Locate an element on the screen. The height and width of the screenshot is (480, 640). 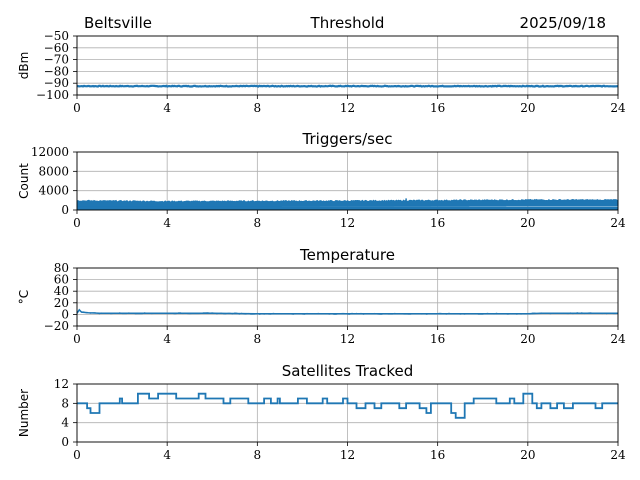
y-tick-label: −20 is located at coordinates (56, 326).